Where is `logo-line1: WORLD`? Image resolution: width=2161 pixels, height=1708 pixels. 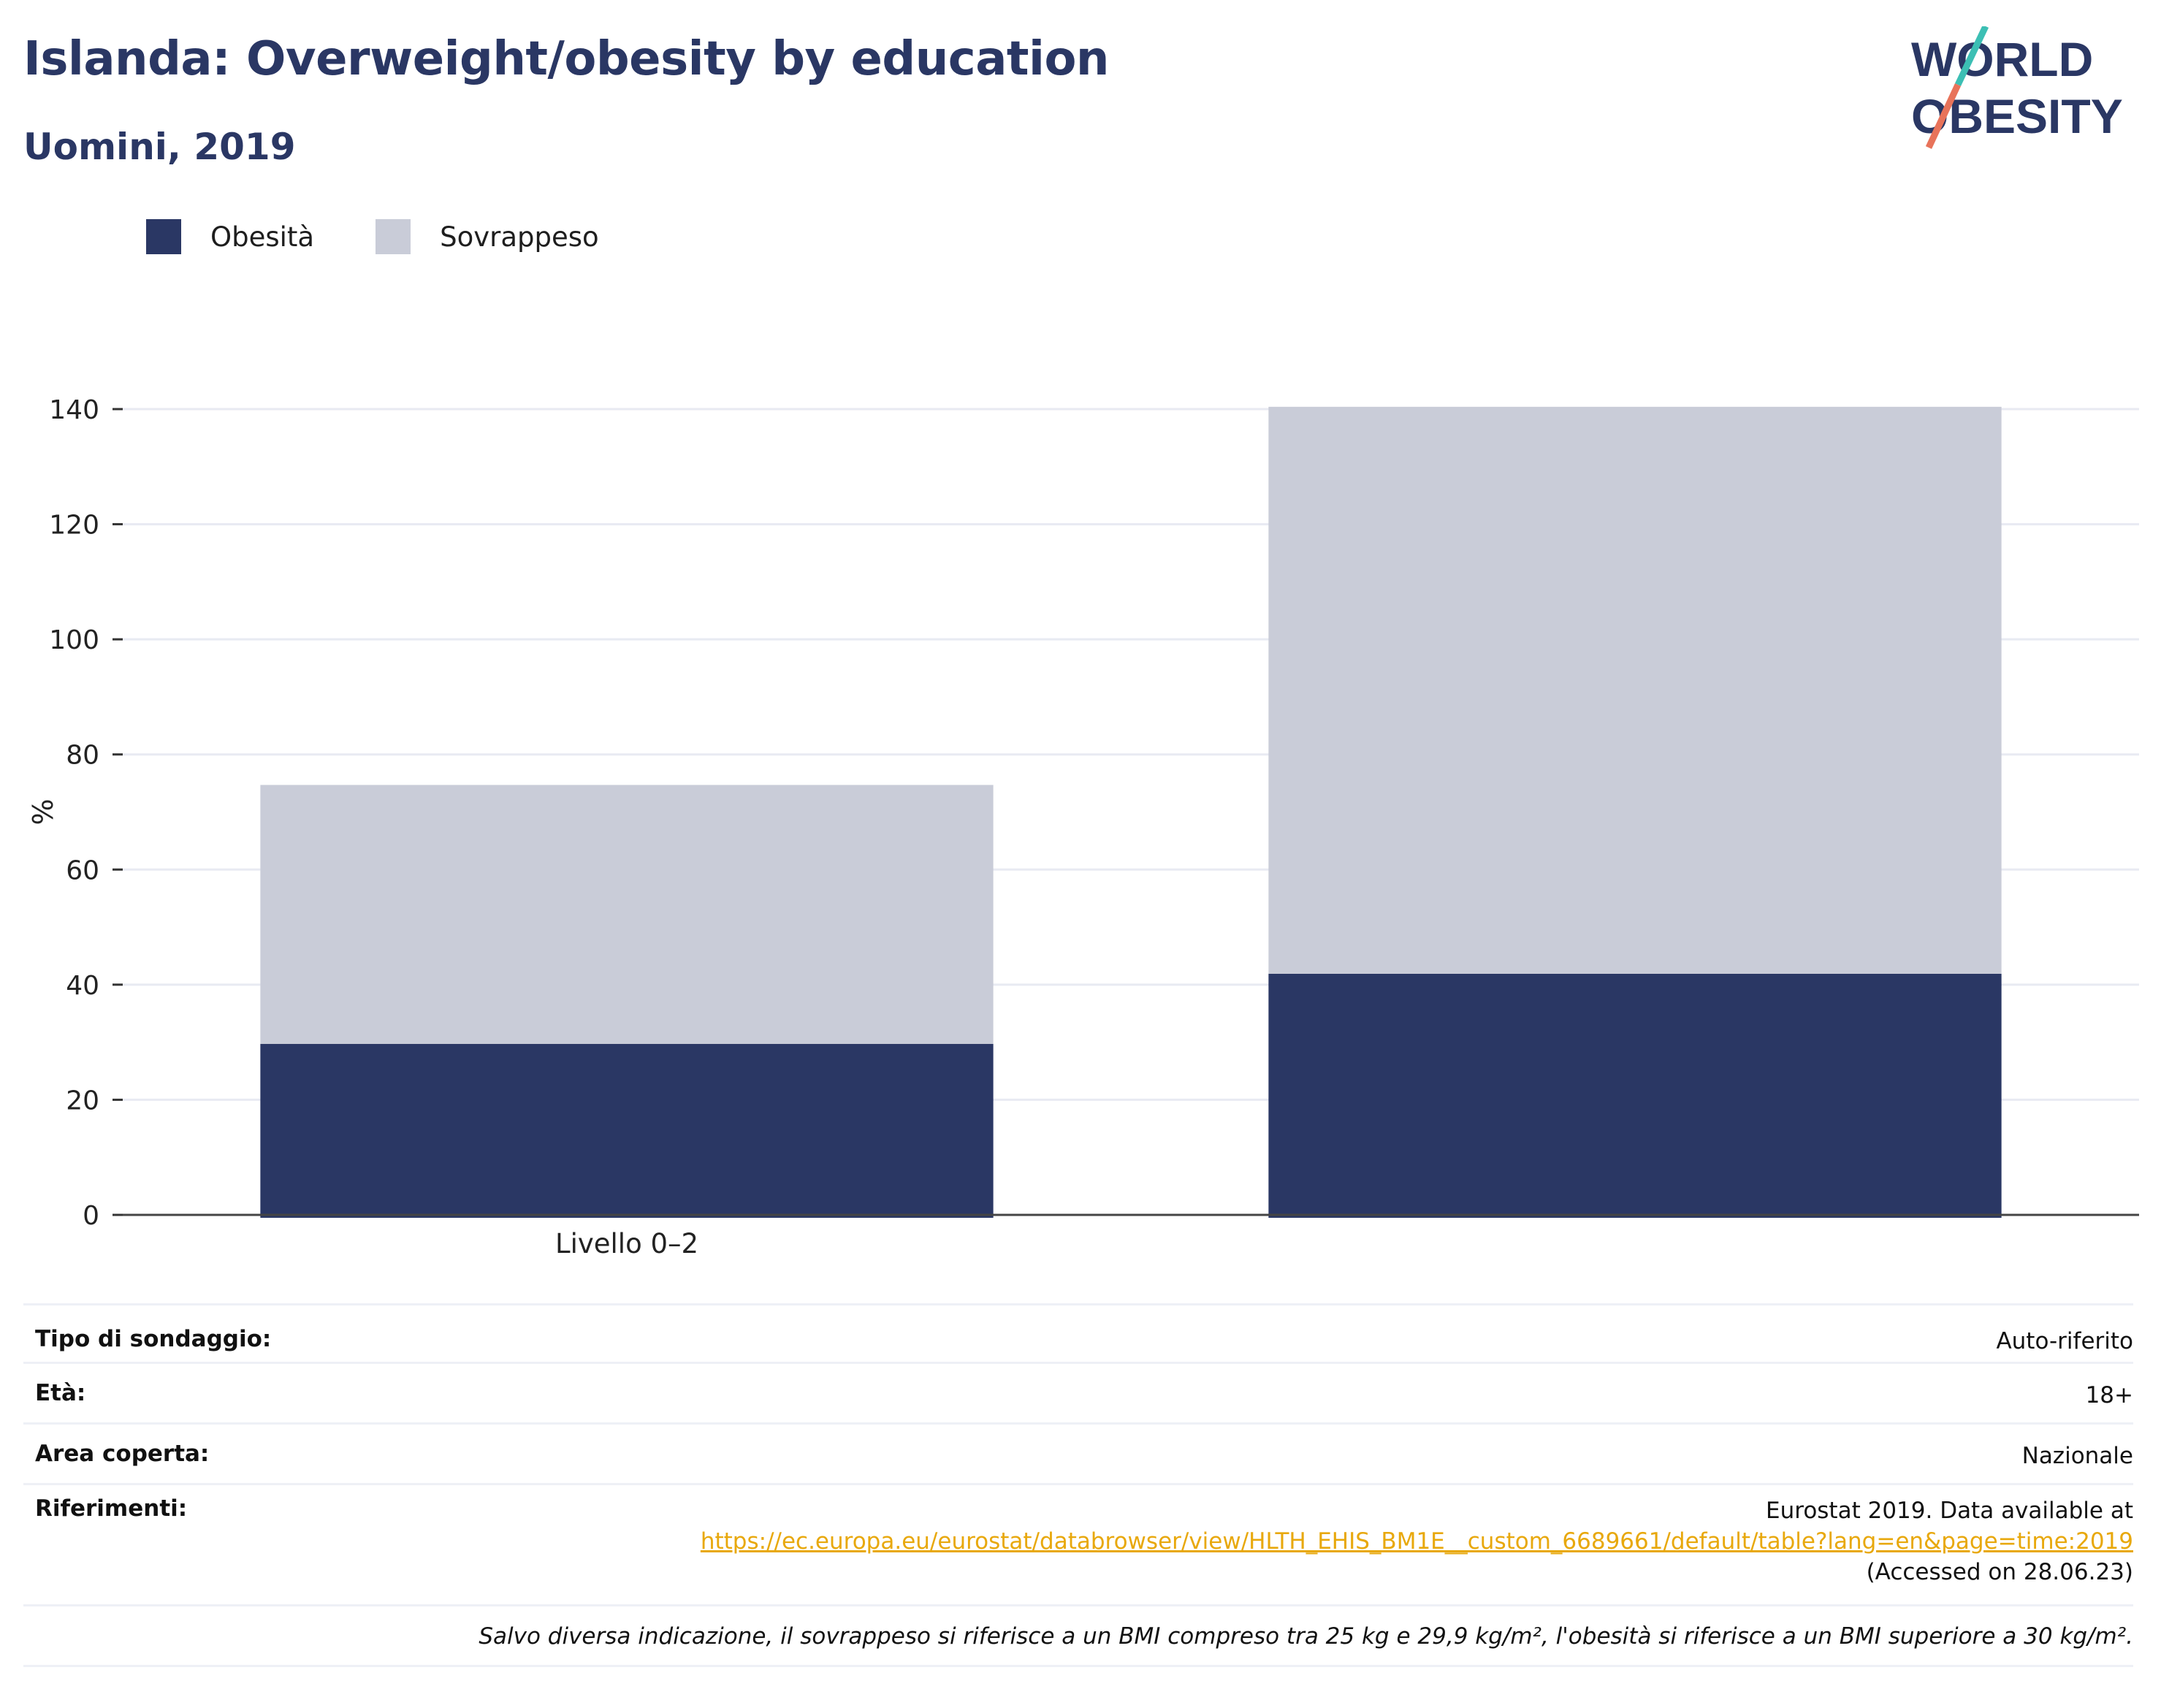 logo-line1: WORLD is located at coordinates (2002, 59).